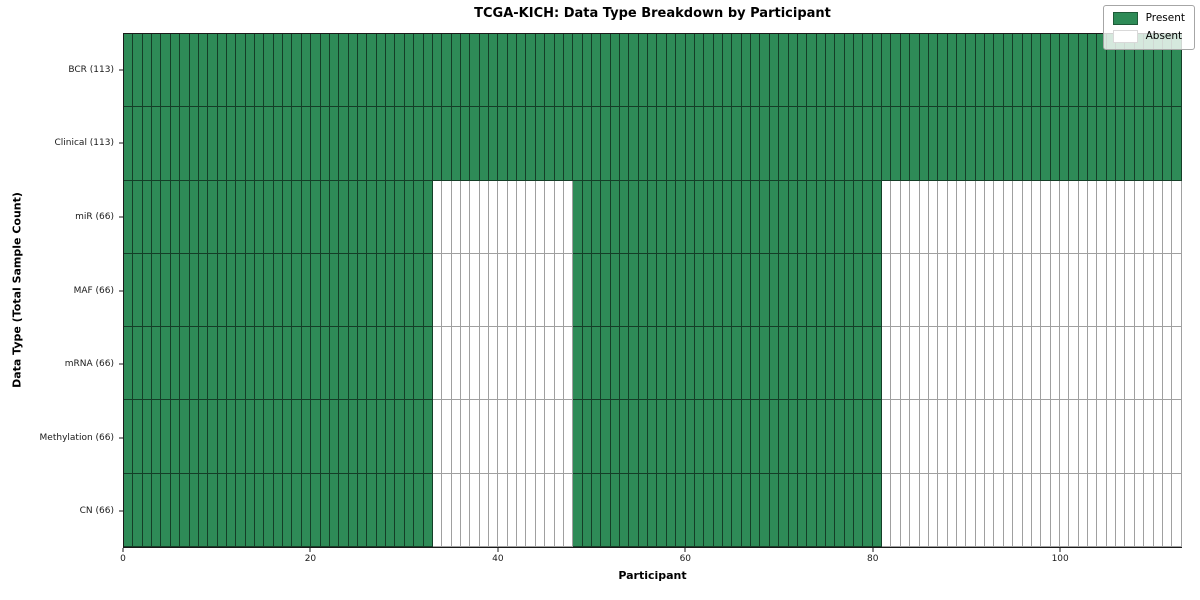  Describe the element at coordinates (685, 559) in the screenshot. I see `x-tick-label: 60` at that location.